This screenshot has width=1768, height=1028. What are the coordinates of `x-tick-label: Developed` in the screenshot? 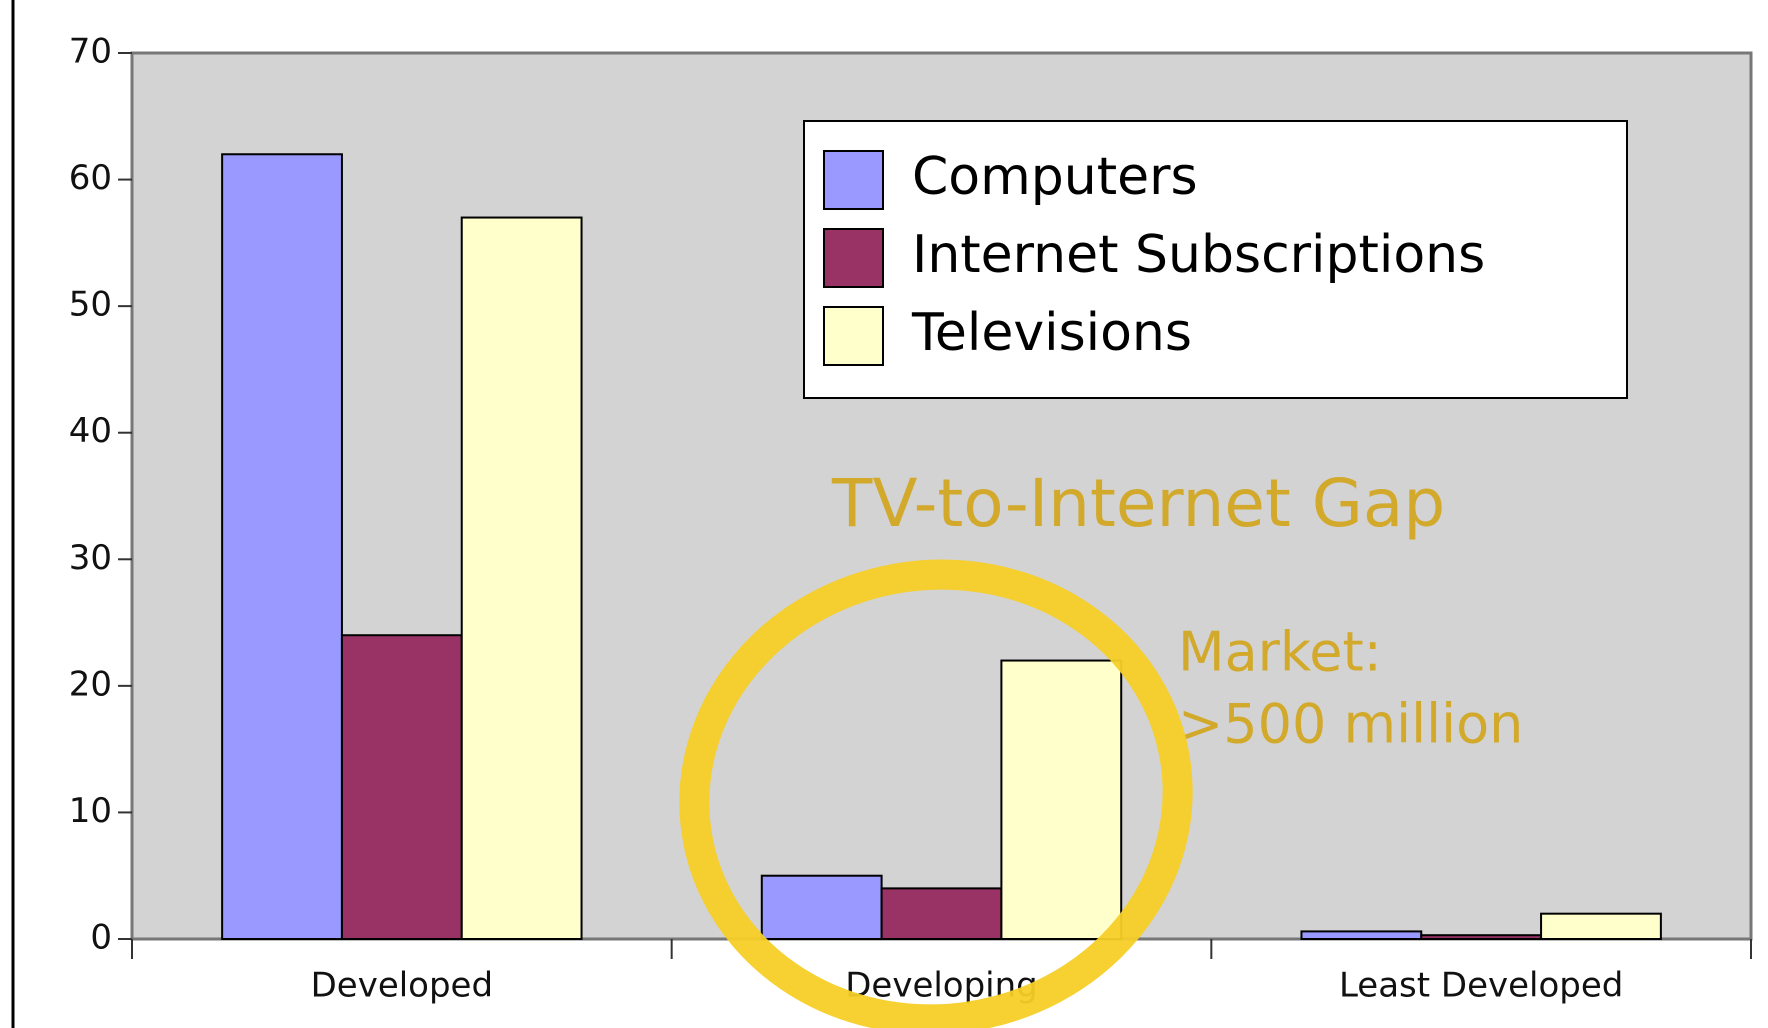 It's located at (402, 986).